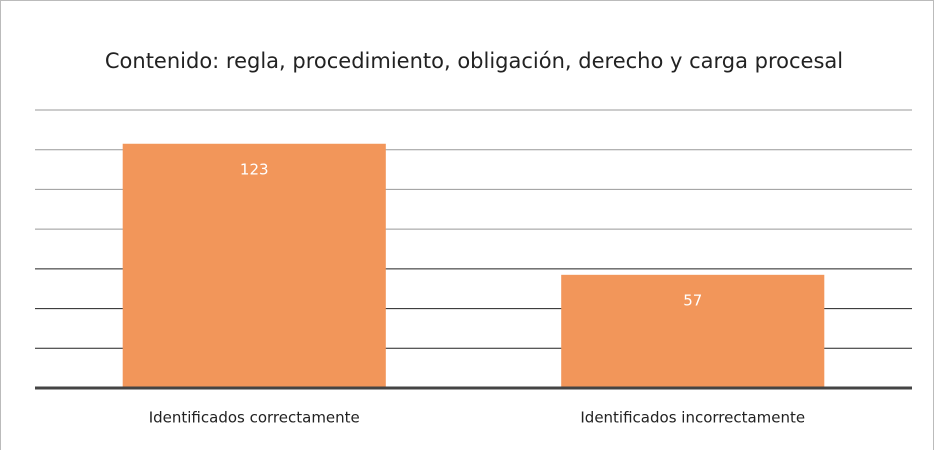 This screenshot has width=934, height=450. I want to click on x-tick-label: Identificados incorrectamente, so click(692, 418).